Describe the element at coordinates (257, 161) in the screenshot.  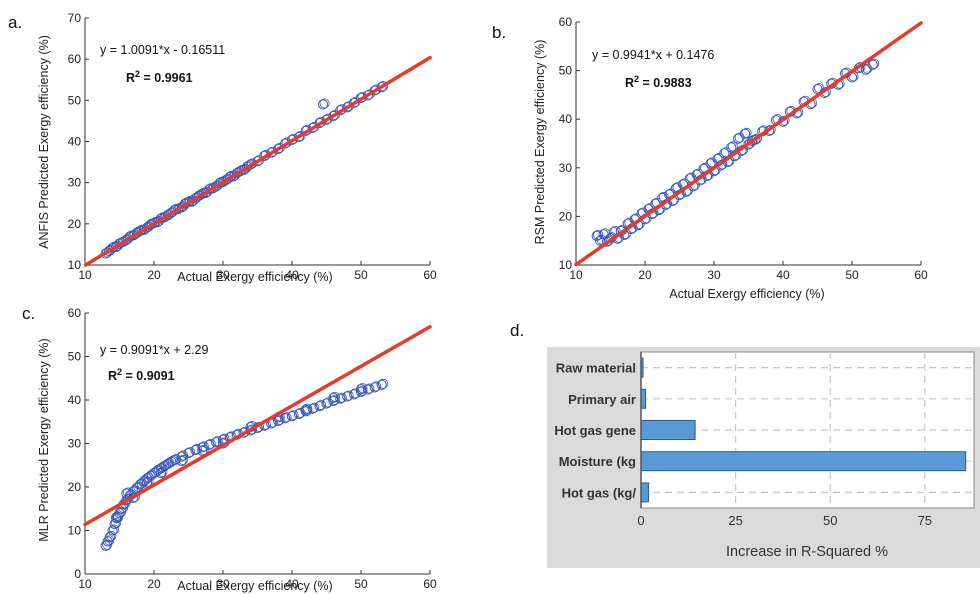
I see `panel-a-fit-line` at that location.